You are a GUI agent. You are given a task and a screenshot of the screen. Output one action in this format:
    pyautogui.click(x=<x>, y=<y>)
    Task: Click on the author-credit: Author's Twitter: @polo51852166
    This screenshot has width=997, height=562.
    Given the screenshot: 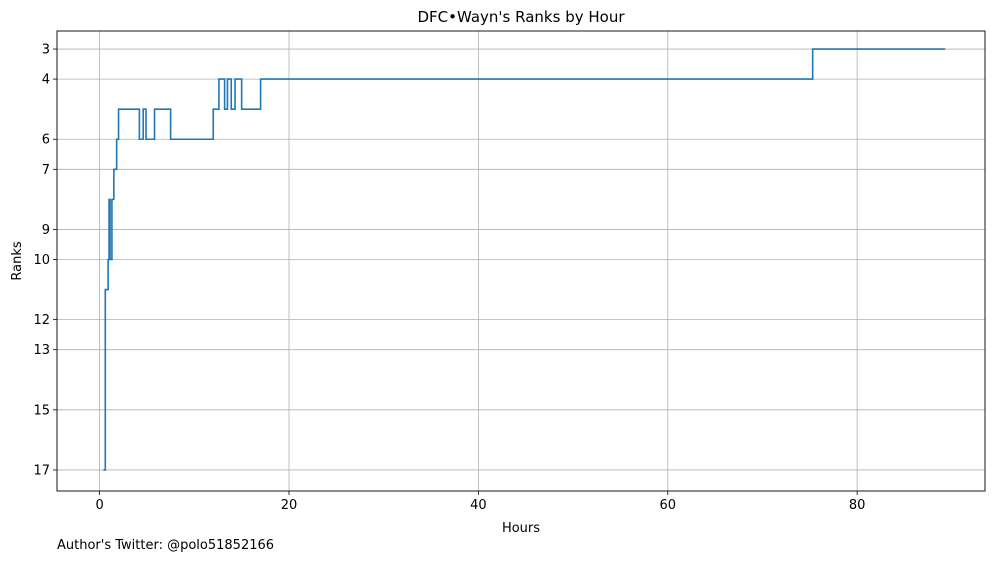 What is the action you would take?
    pyautogui.click(x=166, y=545)
    